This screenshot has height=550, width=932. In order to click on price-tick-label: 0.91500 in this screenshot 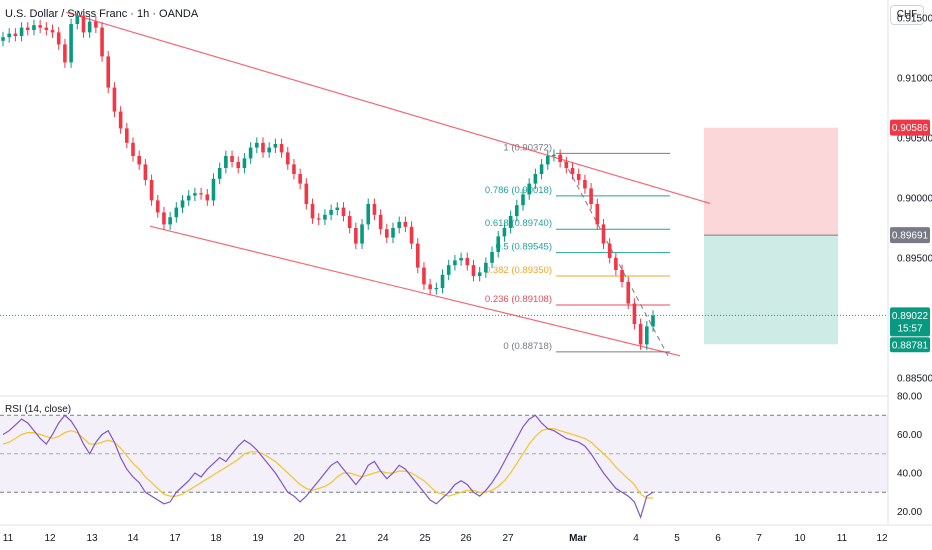, I will do `click(914, 19)`.